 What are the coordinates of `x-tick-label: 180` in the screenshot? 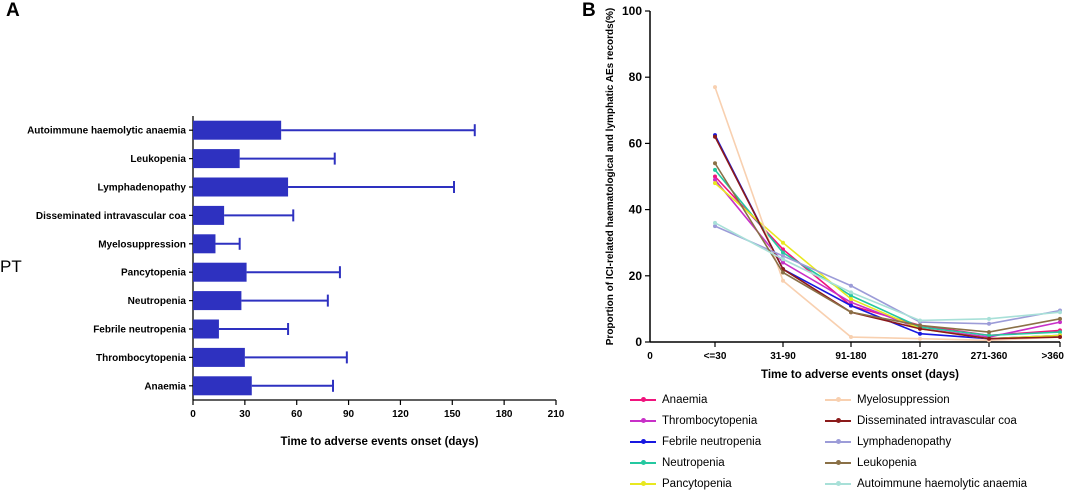 It's located at (504, 414).